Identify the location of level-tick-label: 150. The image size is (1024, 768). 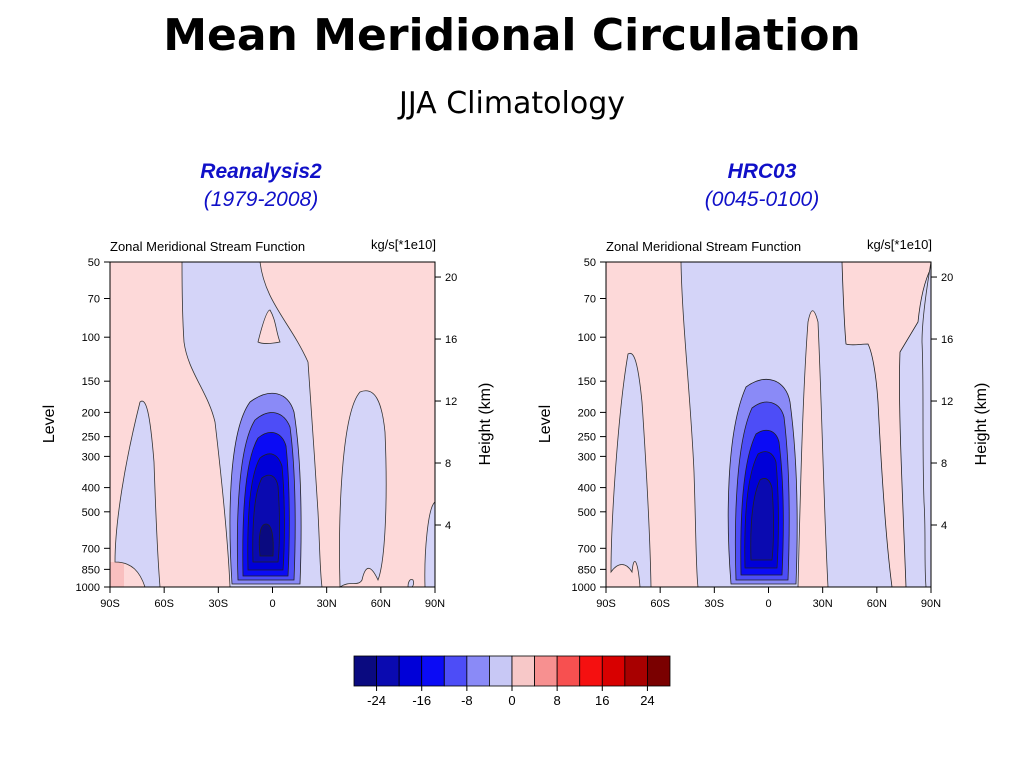
(91, 382).